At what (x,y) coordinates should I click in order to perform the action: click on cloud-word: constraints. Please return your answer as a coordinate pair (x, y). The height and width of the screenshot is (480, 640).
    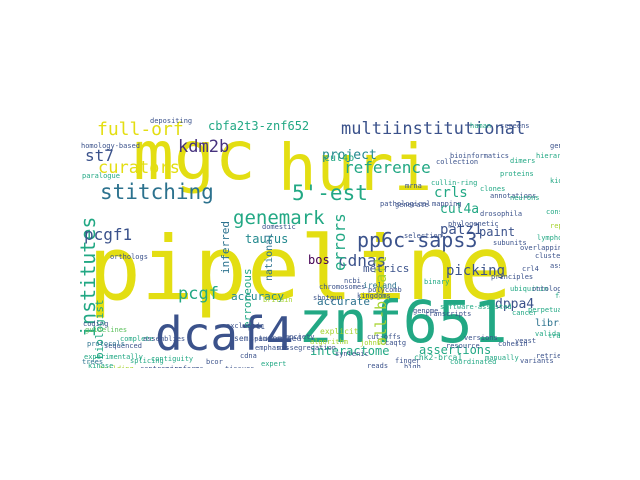
    Looking at the image, I should click on (553, 212).